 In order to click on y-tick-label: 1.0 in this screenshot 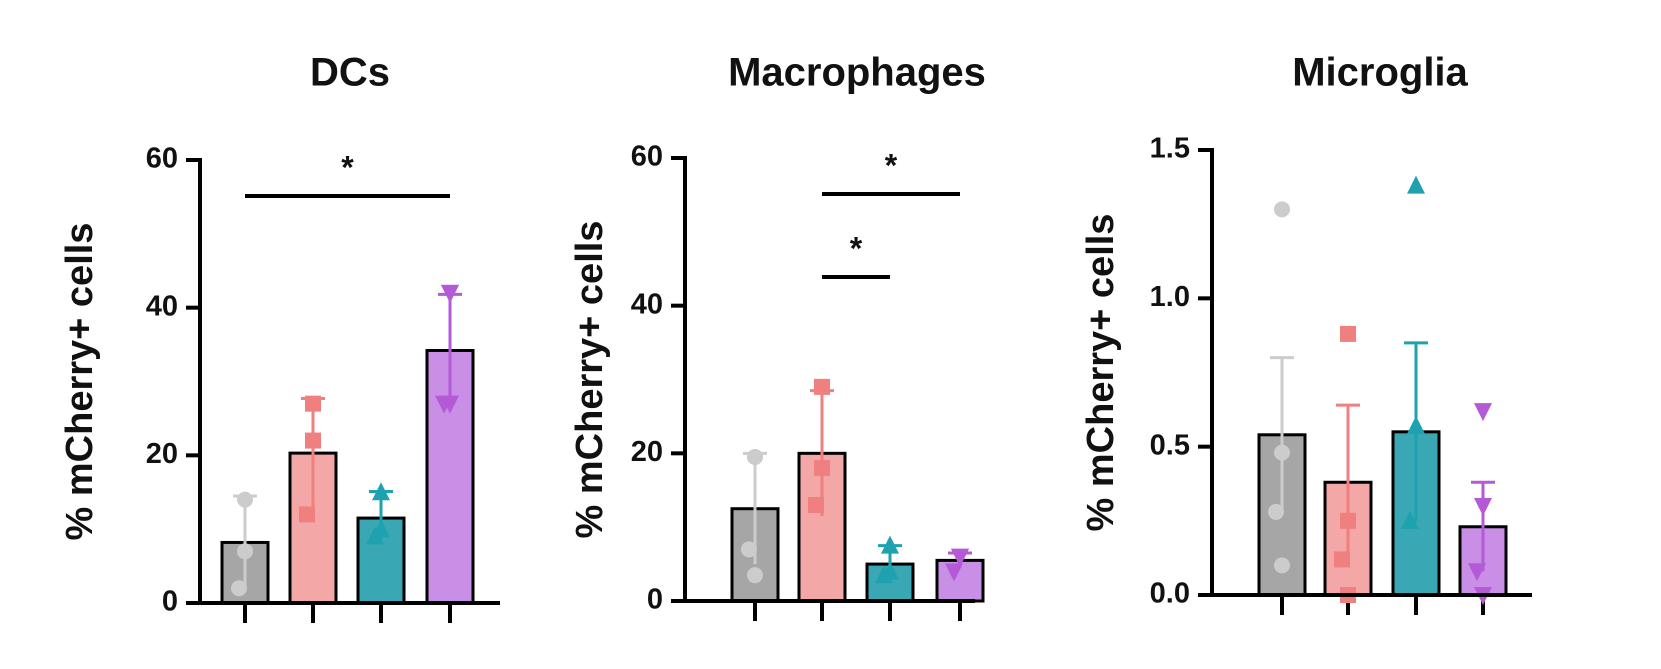, I will do `click(1170, 297)`.